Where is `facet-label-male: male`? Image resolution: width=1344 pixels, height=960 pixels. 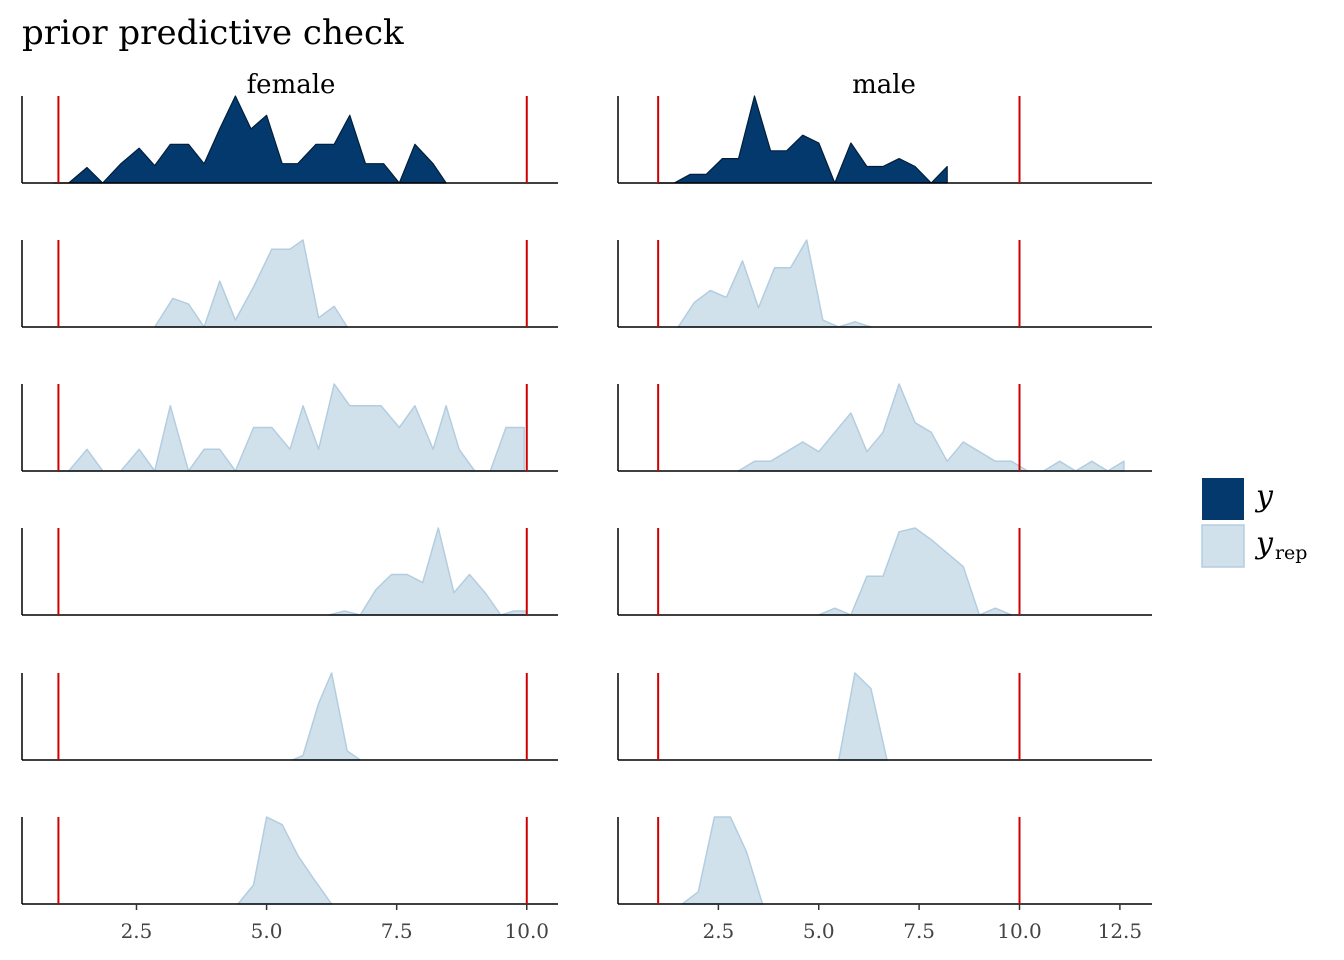
facet-label-male: male is located at coordinates (884, 85).